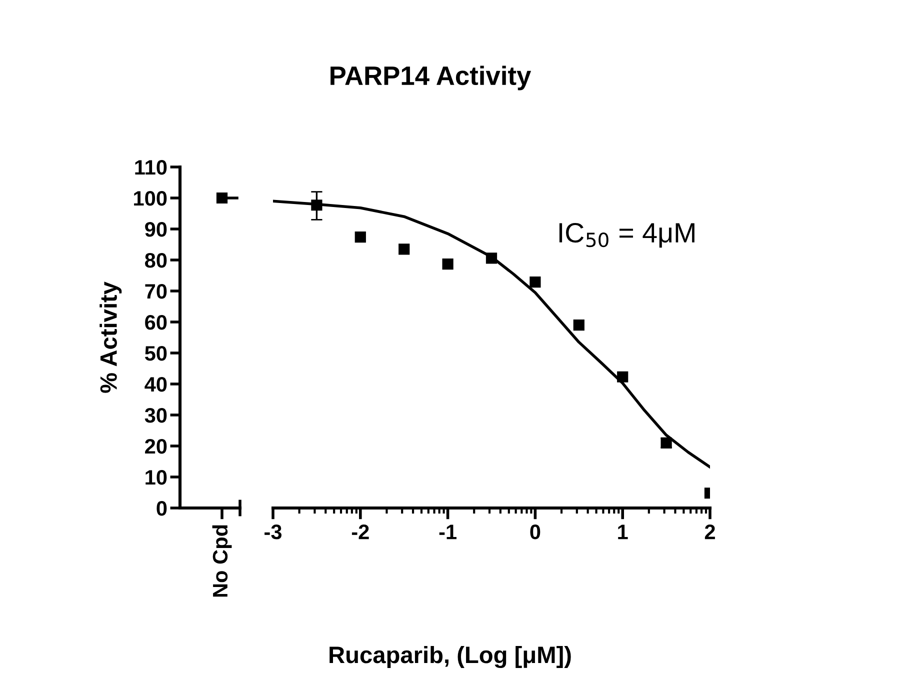  What do you see at coordinates (155, 415) in the screenshot?
I see `y-tick-label: 30` at bounding box center [155, 415].